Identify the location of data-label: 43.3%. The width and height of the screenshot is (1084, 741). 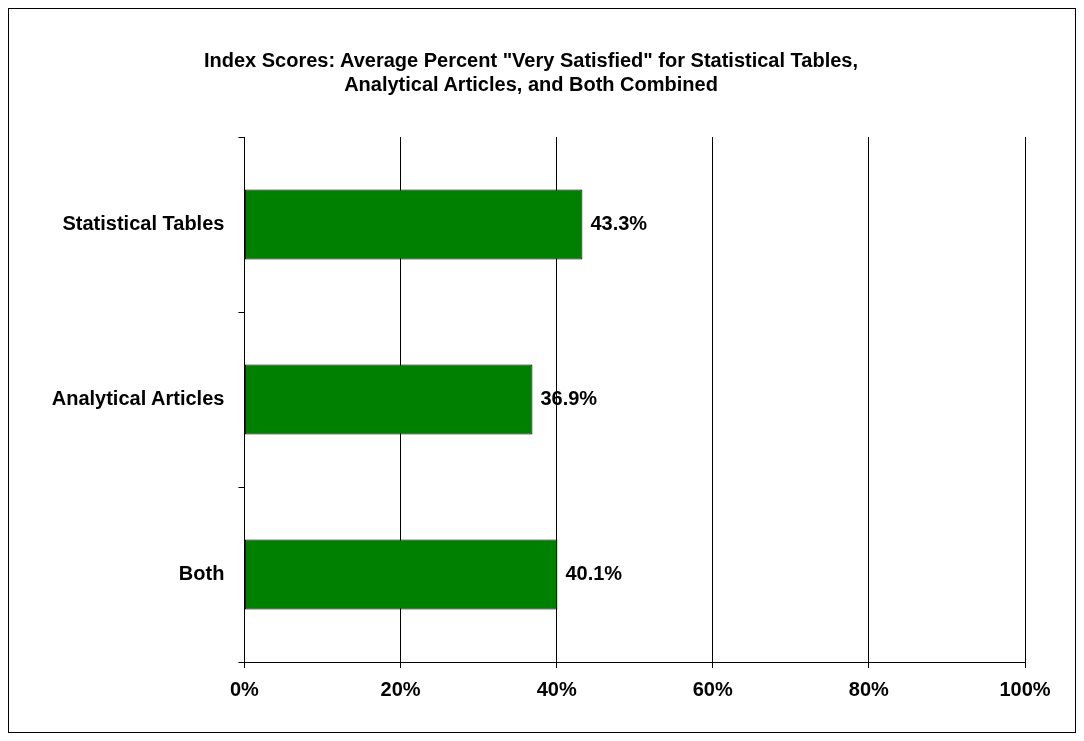
(619, 223).